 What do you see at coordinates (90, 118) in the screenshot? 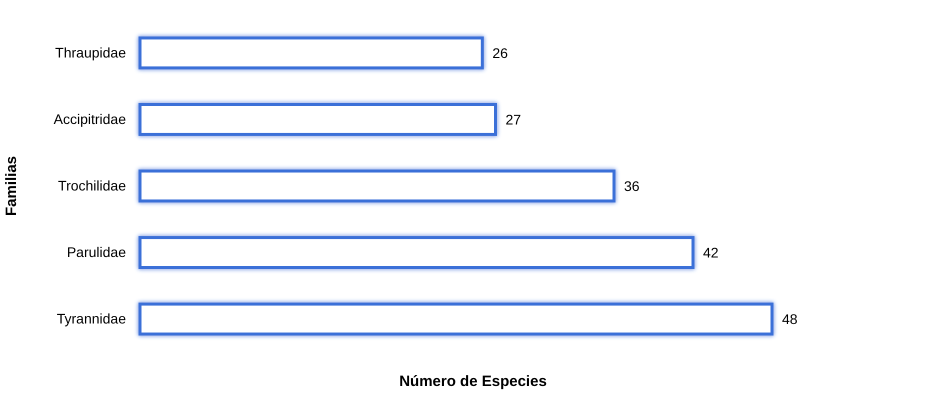
I see `y-tick-label: Accipitridae` at bounding box center [90, 118].